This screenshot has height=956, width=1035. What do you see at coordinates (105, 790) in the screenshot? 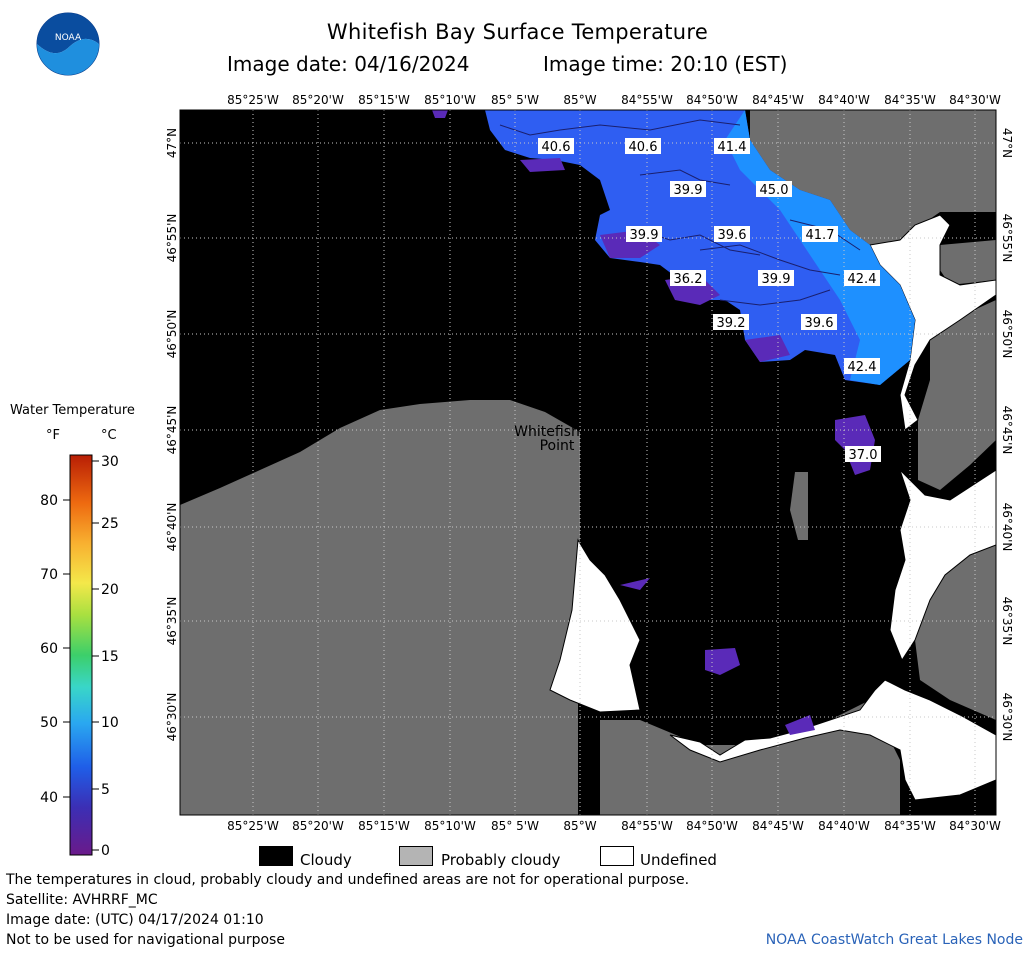
I see `colorbar-c-label: 5` at bounding box center [105, 790].